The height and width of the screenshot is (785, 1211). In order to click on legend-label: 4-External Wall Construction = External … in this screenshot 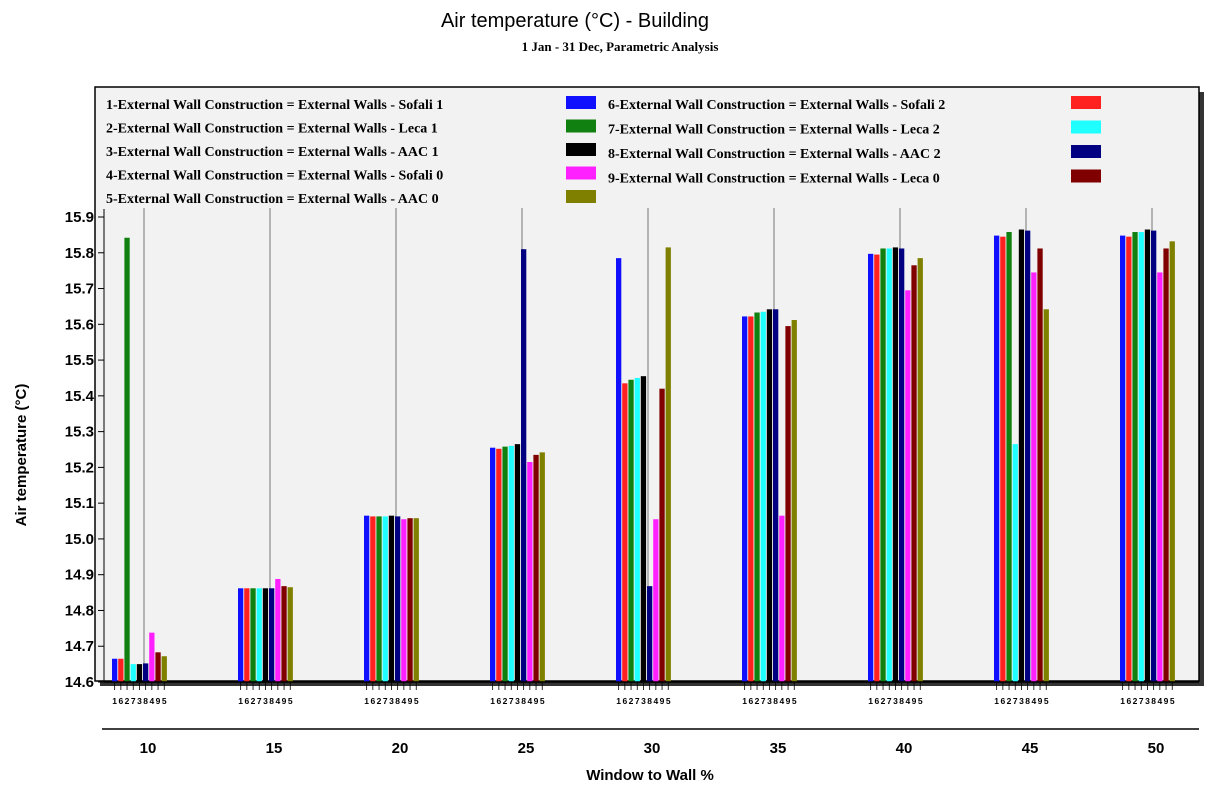, I will do `click(274, 176)`.